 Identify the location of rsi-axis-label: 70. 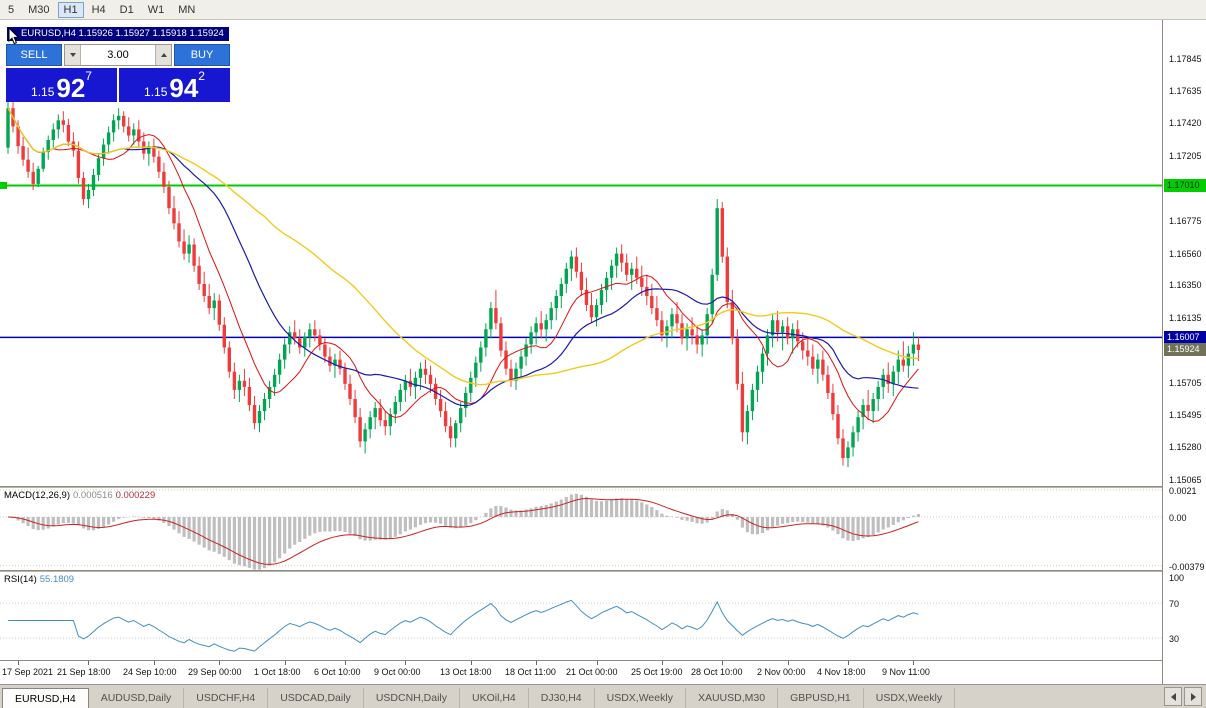
(1174, 604).